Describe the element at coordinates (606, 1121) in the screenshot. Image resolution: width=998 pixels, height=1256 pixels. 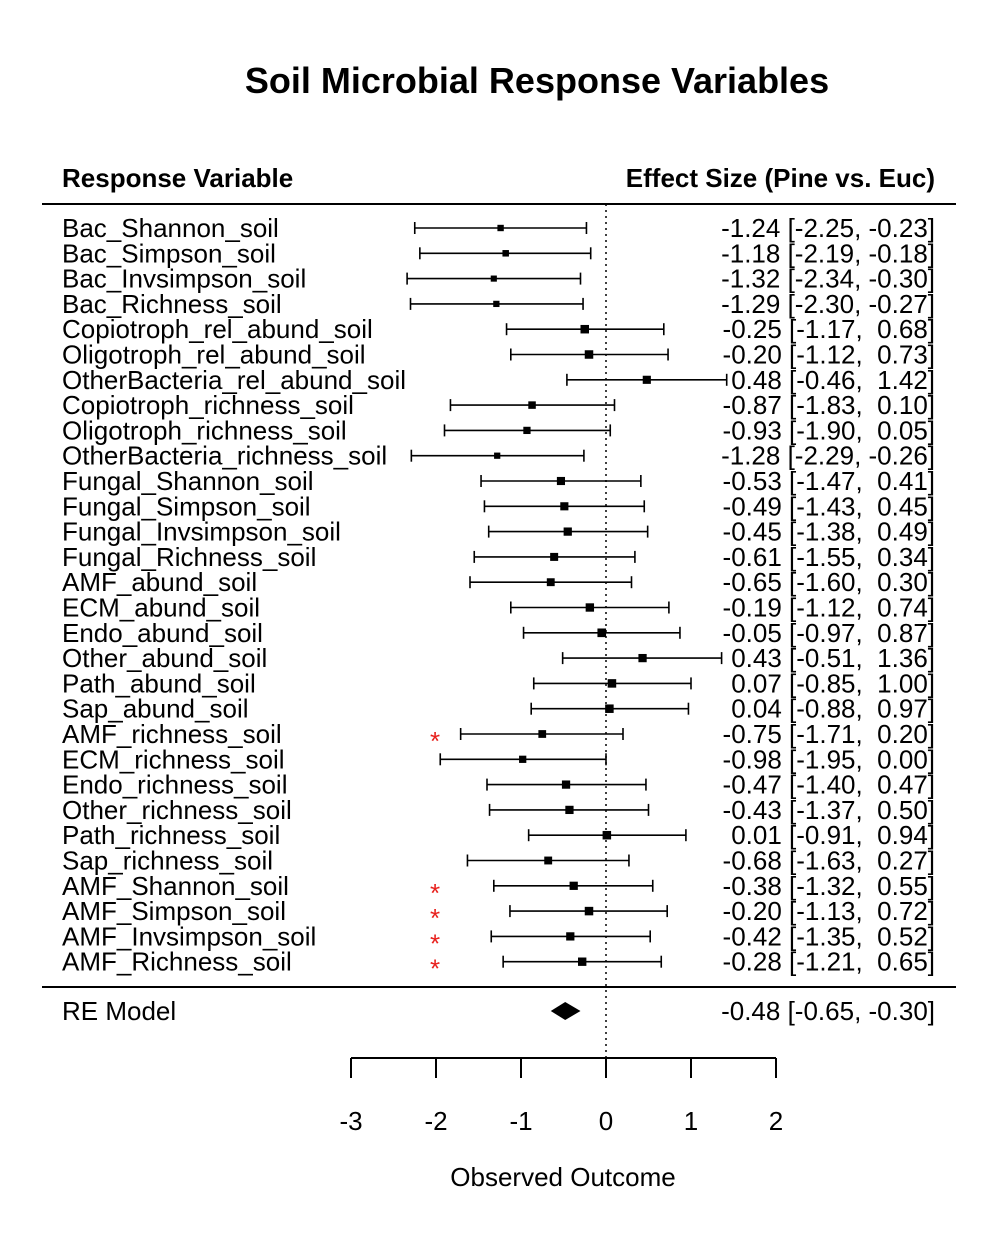
I see `x-tick-label: 0` at that location.